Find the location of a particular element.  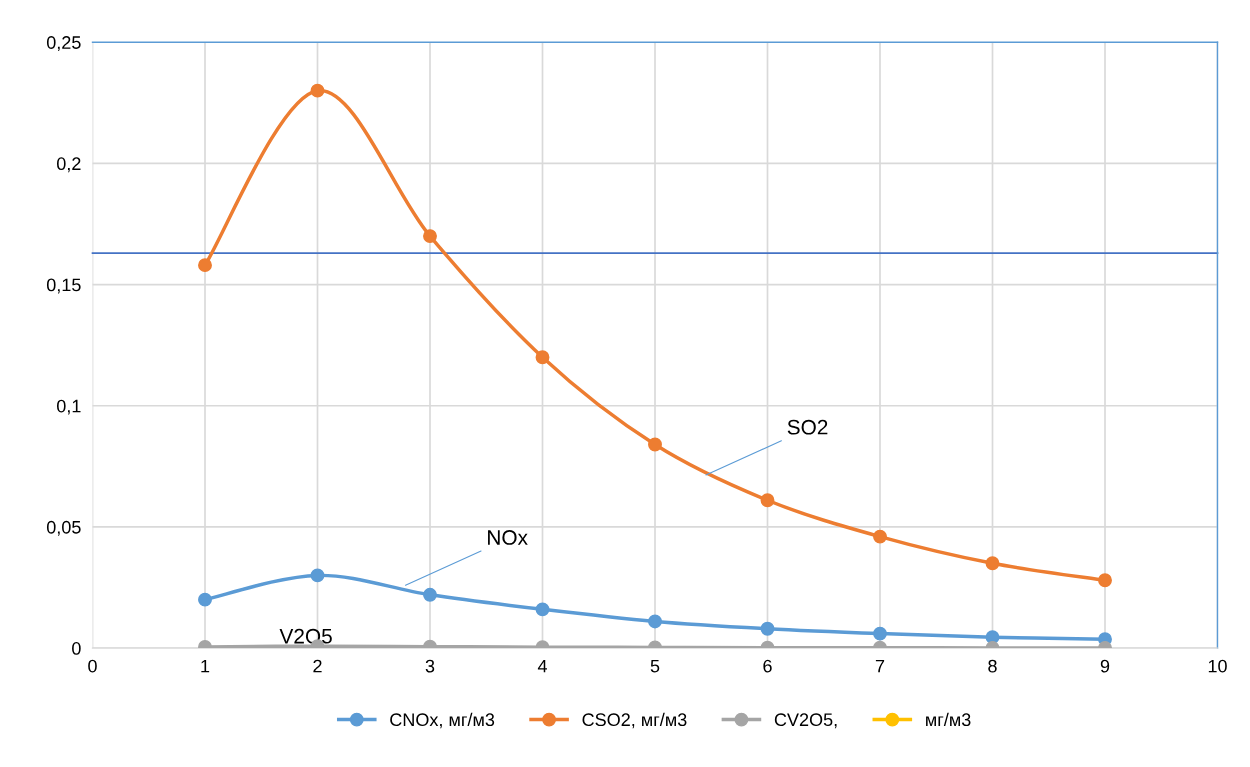

y-tick-label: 0,1 is located at coordinates (69, 407).